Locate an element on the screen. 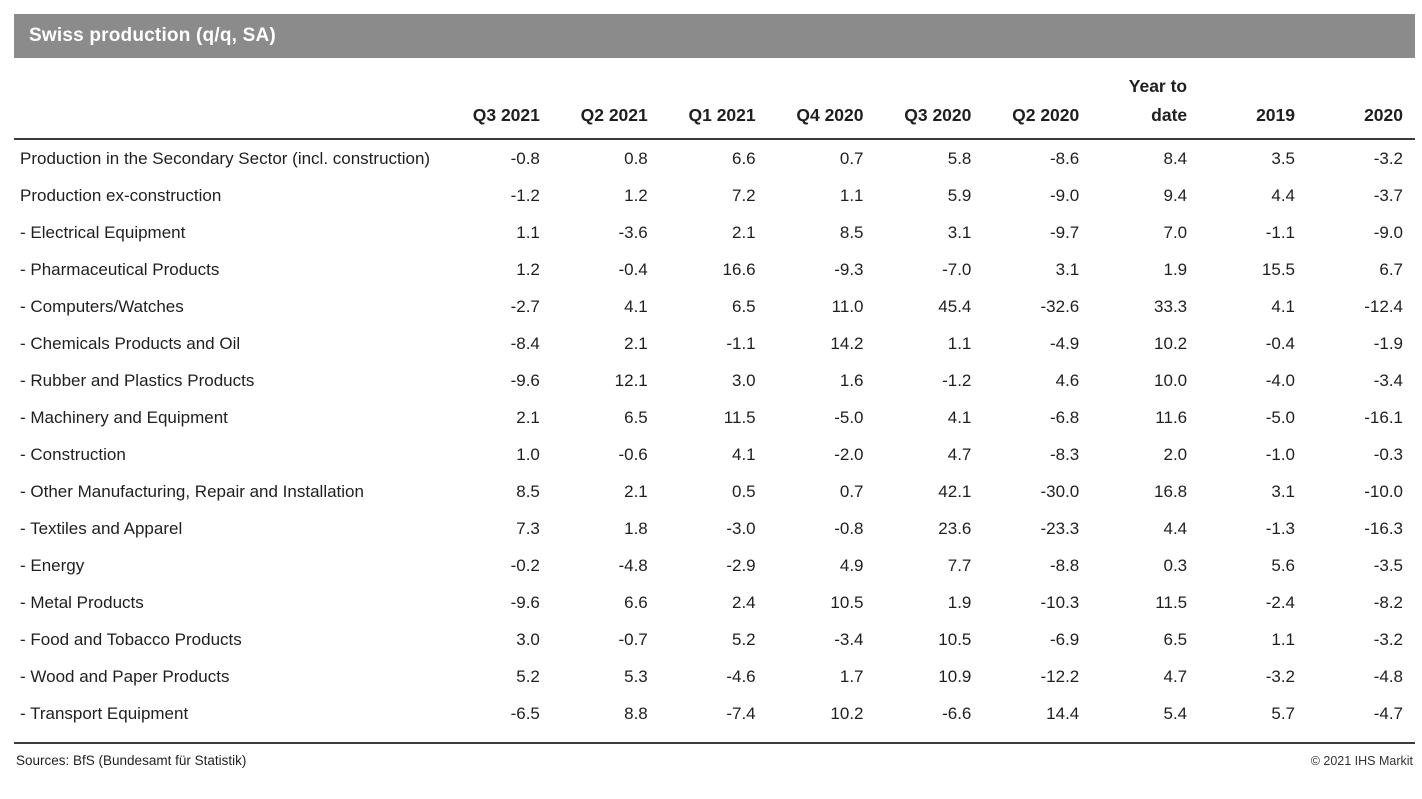 The height and width of the screenshot is (799, 1422). cell-value: 42.1 is located at coordinates (955, 491).